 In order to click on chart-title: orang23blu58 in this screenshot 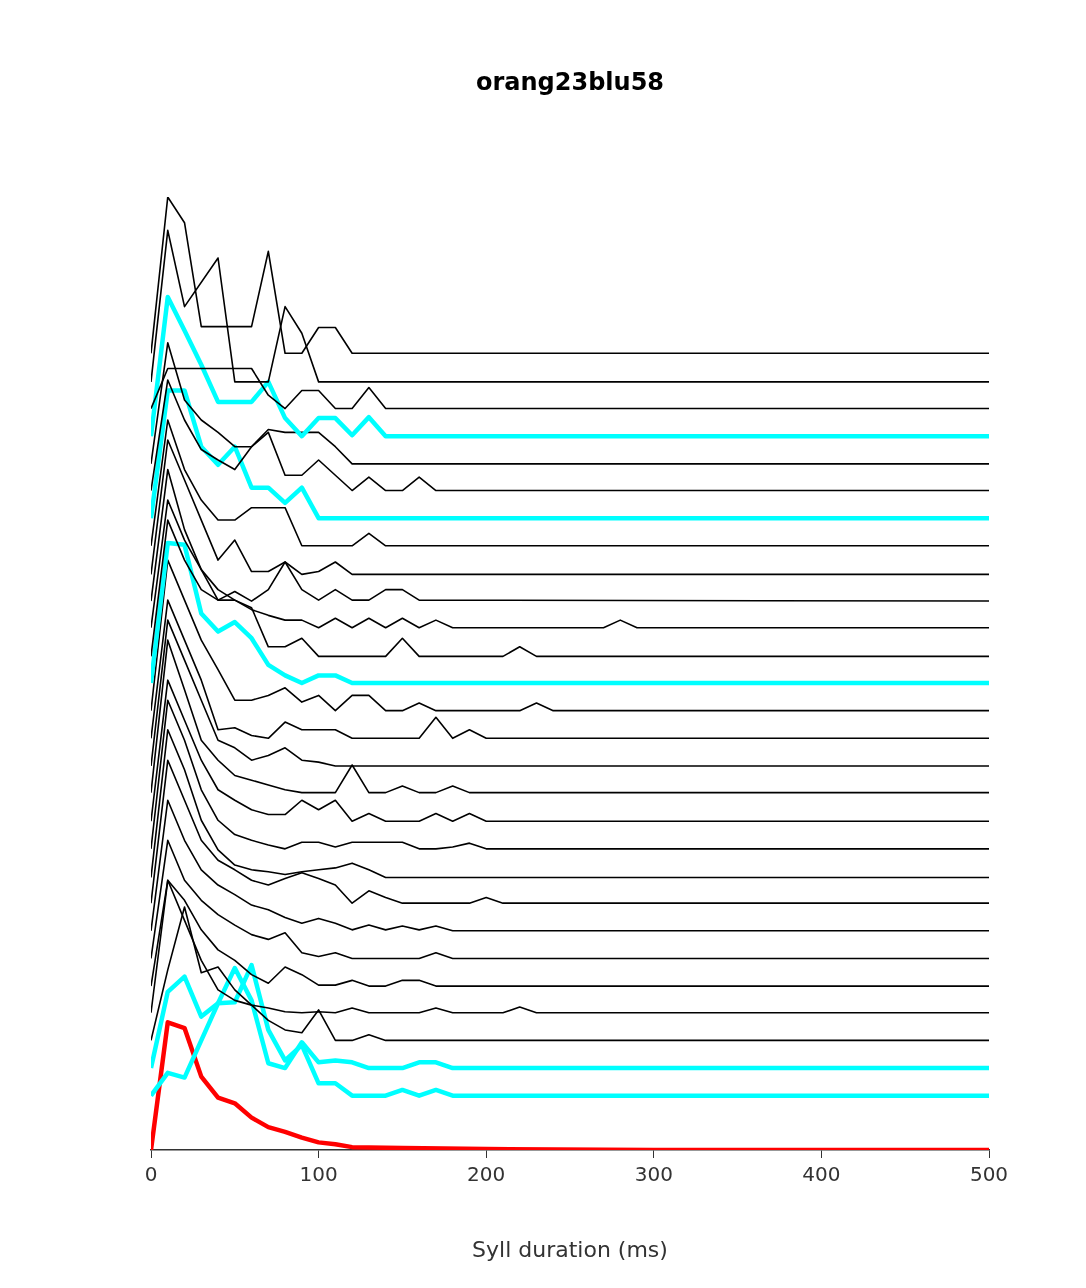, I will do `click(570, 82)`.